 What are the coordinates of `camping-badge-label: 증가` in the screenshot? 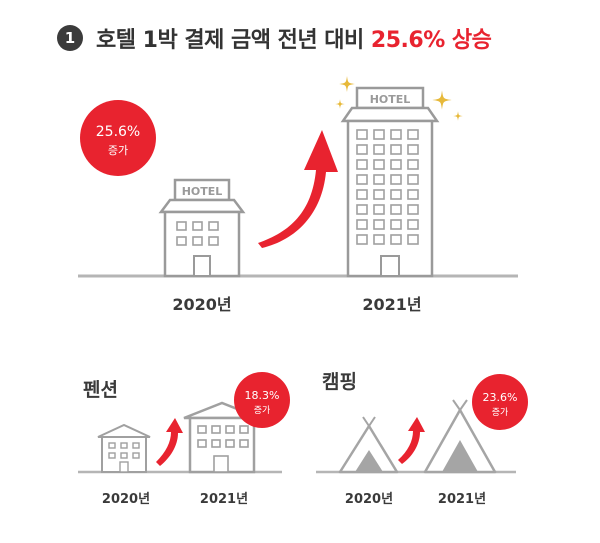 It's located at (500, 412).